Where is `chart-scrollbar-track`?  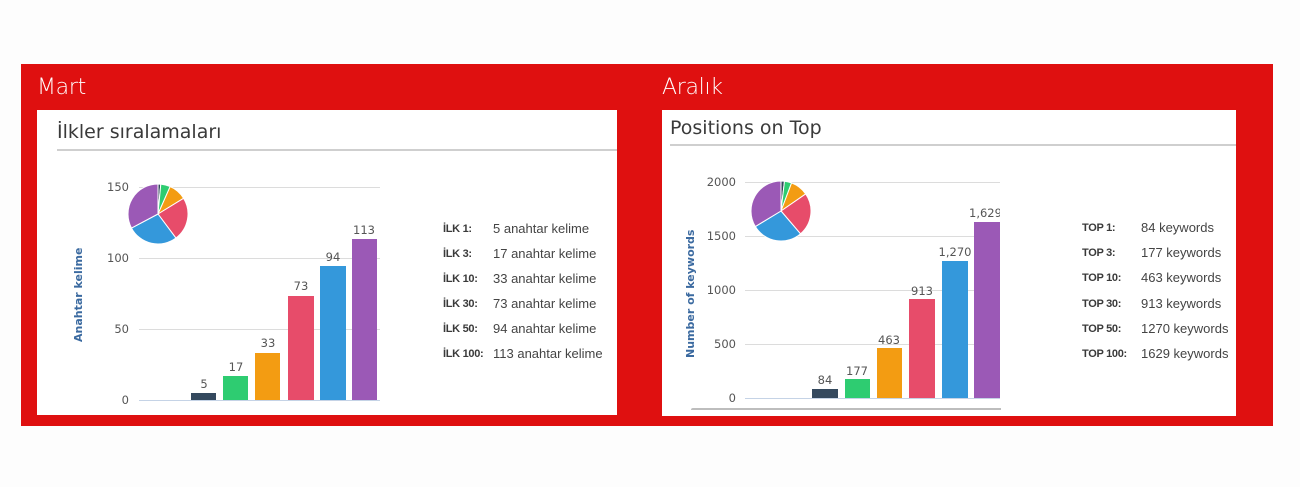 chart-scrollbar-track is located at coordinates (846, 409).